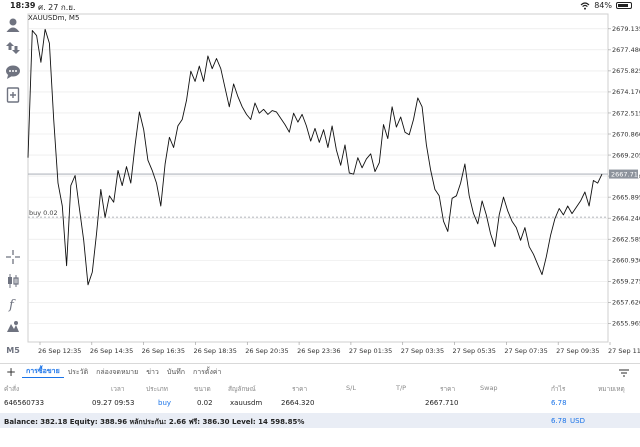  What do you see at coordinates (113, 403) in the screenshot?
I see `row-time: 09.27 09:53` at bounding box center [113, 403].